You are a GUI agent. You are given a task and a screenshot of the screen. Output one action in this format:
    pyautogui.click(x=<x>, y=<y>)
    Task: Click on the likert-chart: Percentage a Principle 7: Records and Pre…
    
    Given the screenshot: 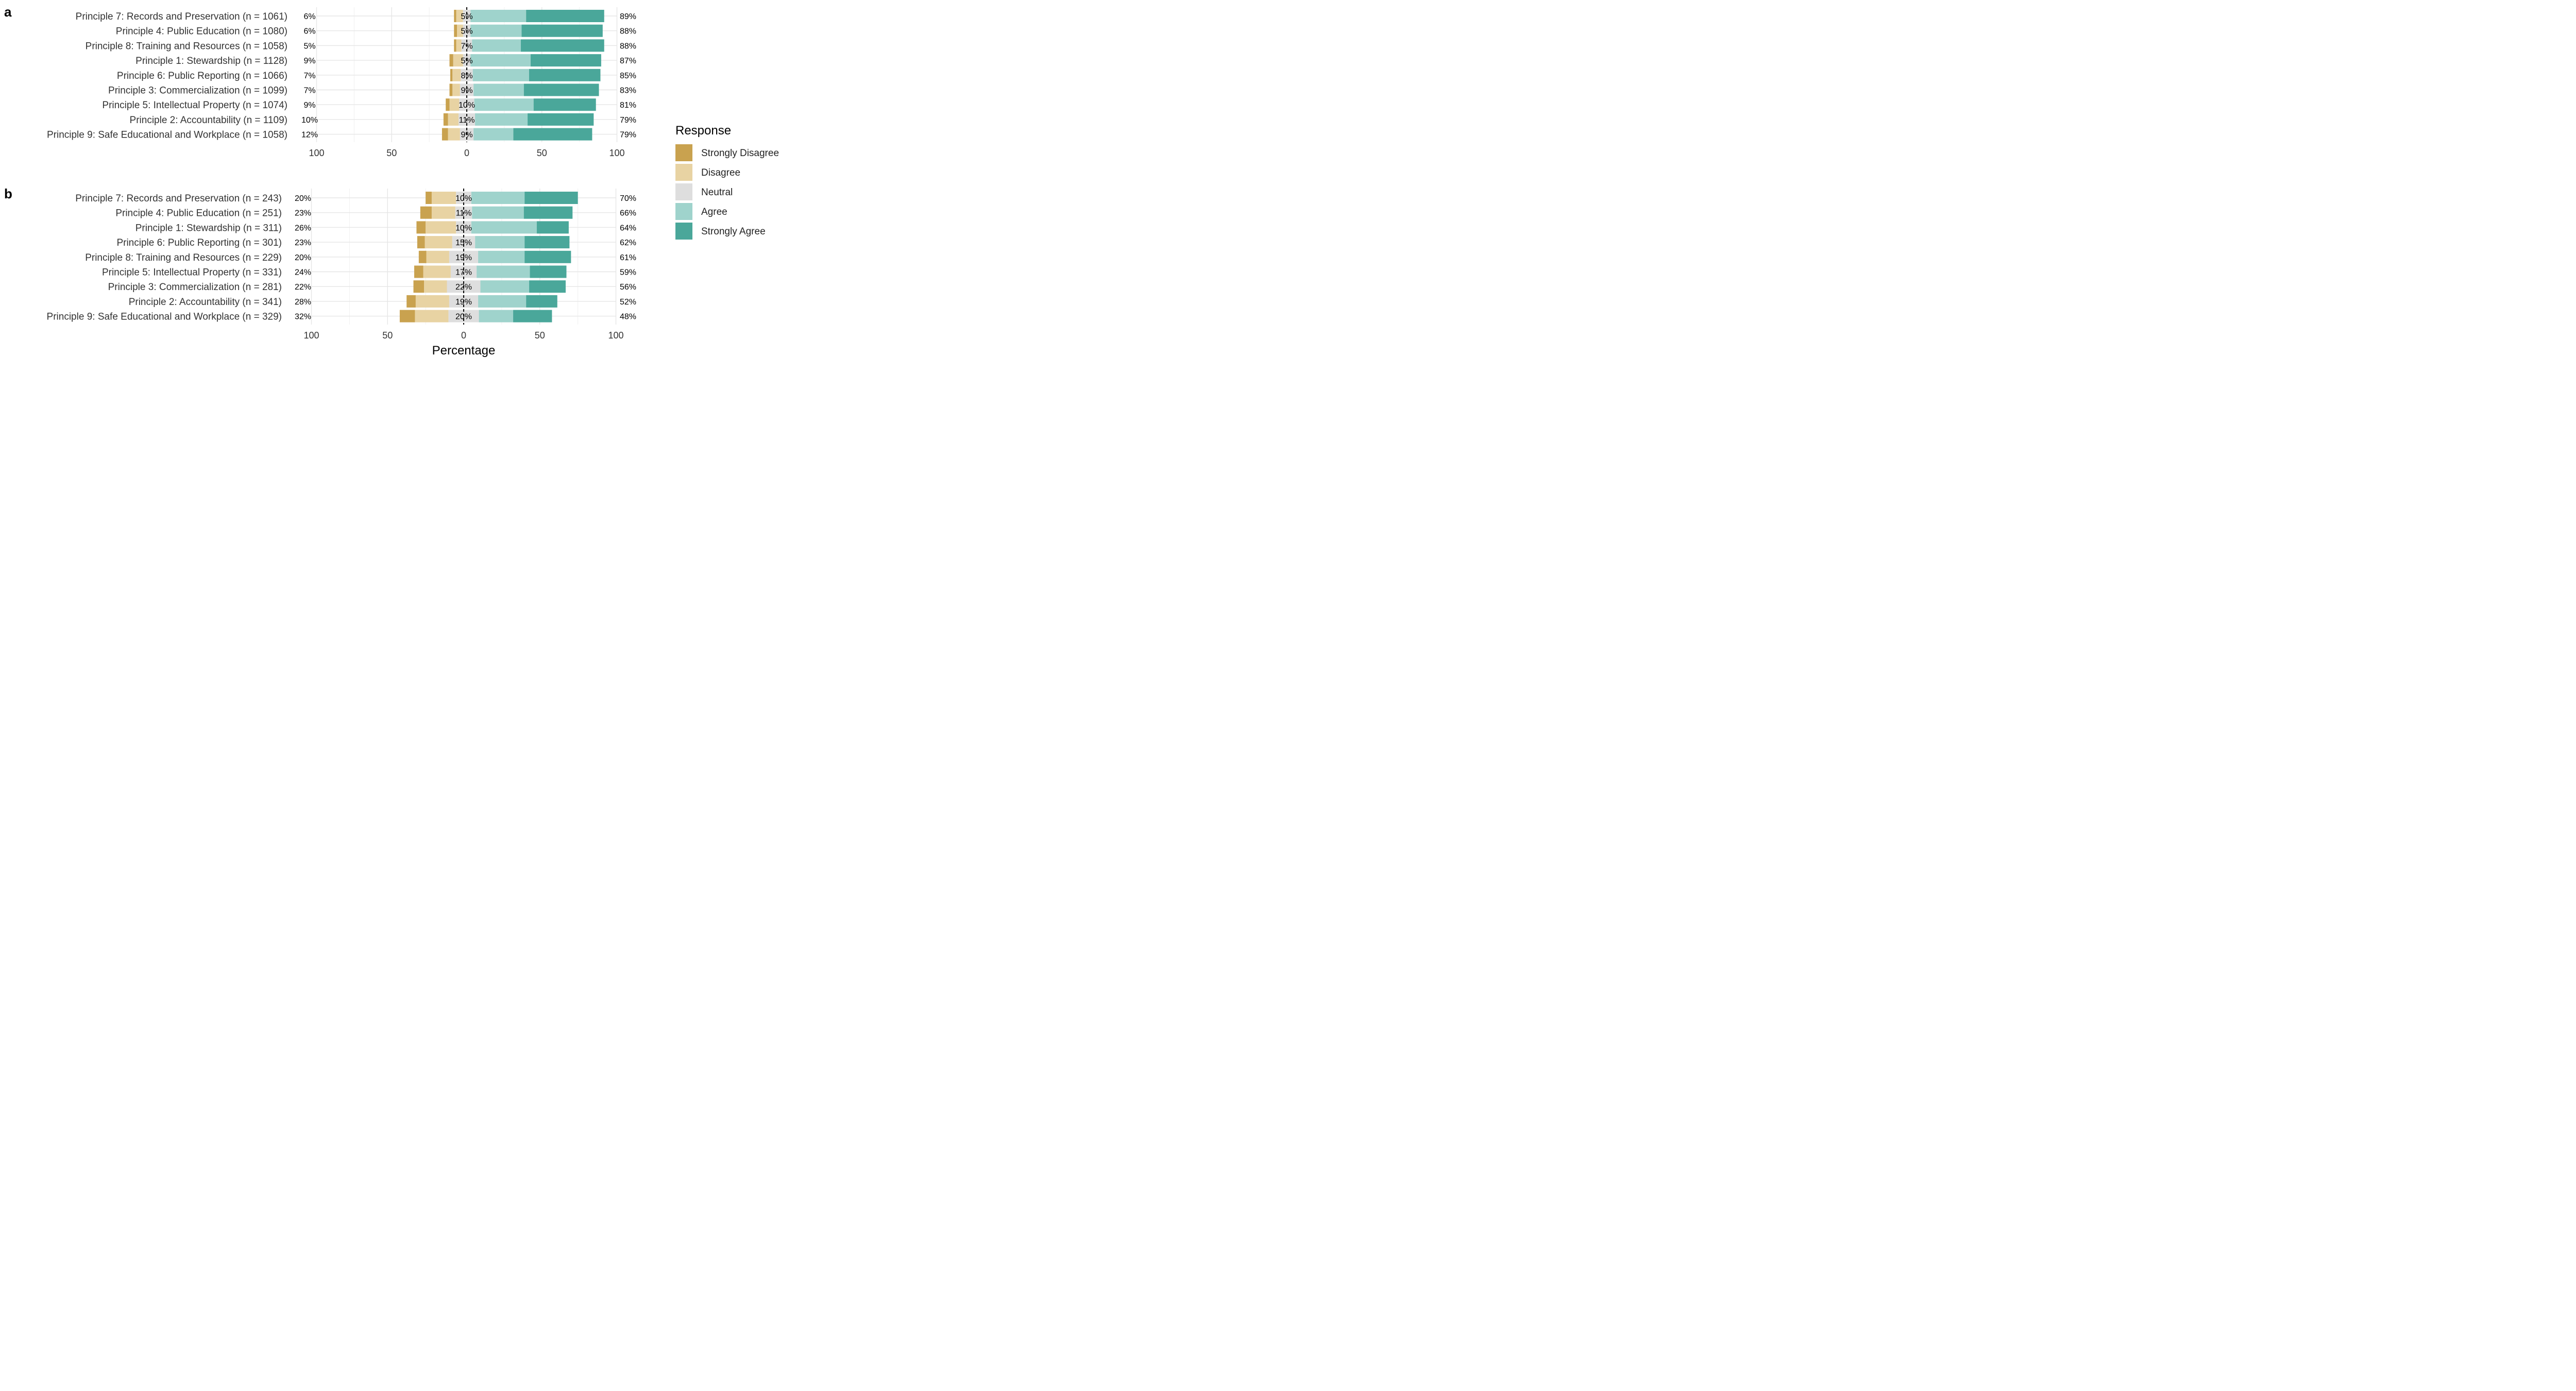 What is the action you would take?
    pyautogui.click(x=391, y=181)
    